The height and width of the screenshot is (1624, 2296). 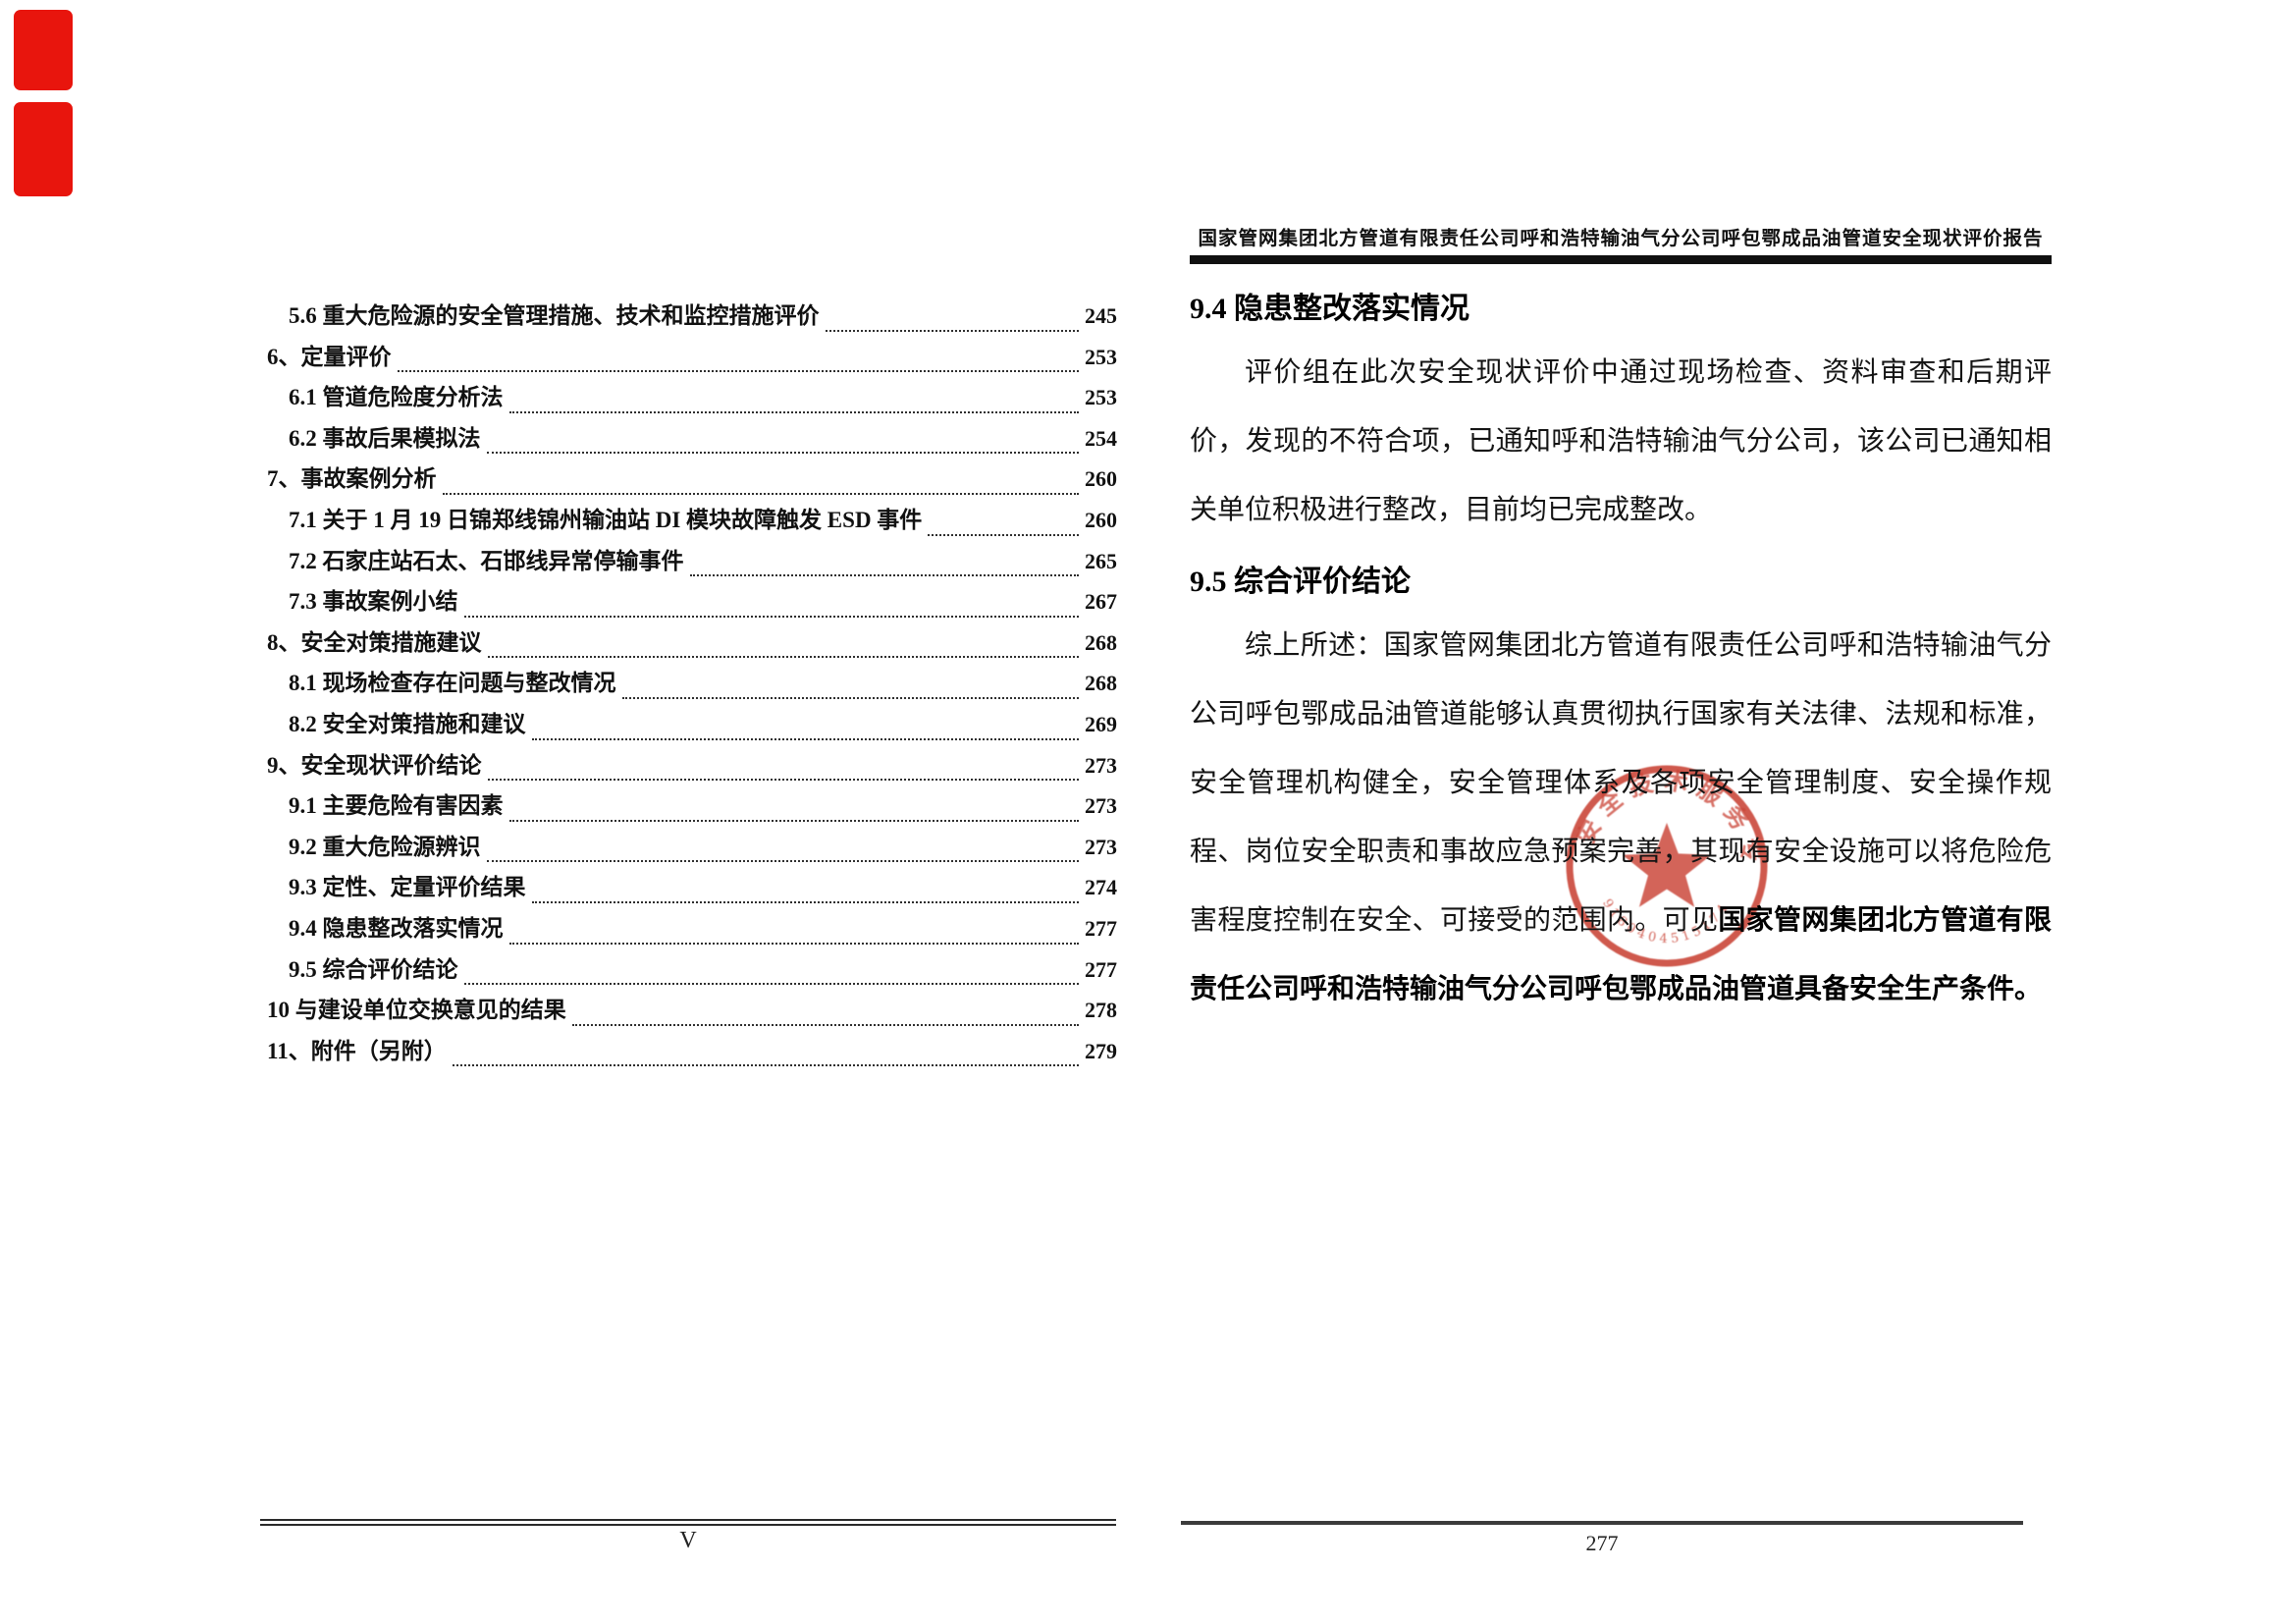 I want to click on toc-entry-label: 9.2 重大危险源辨识, so click(x=385, y=846).